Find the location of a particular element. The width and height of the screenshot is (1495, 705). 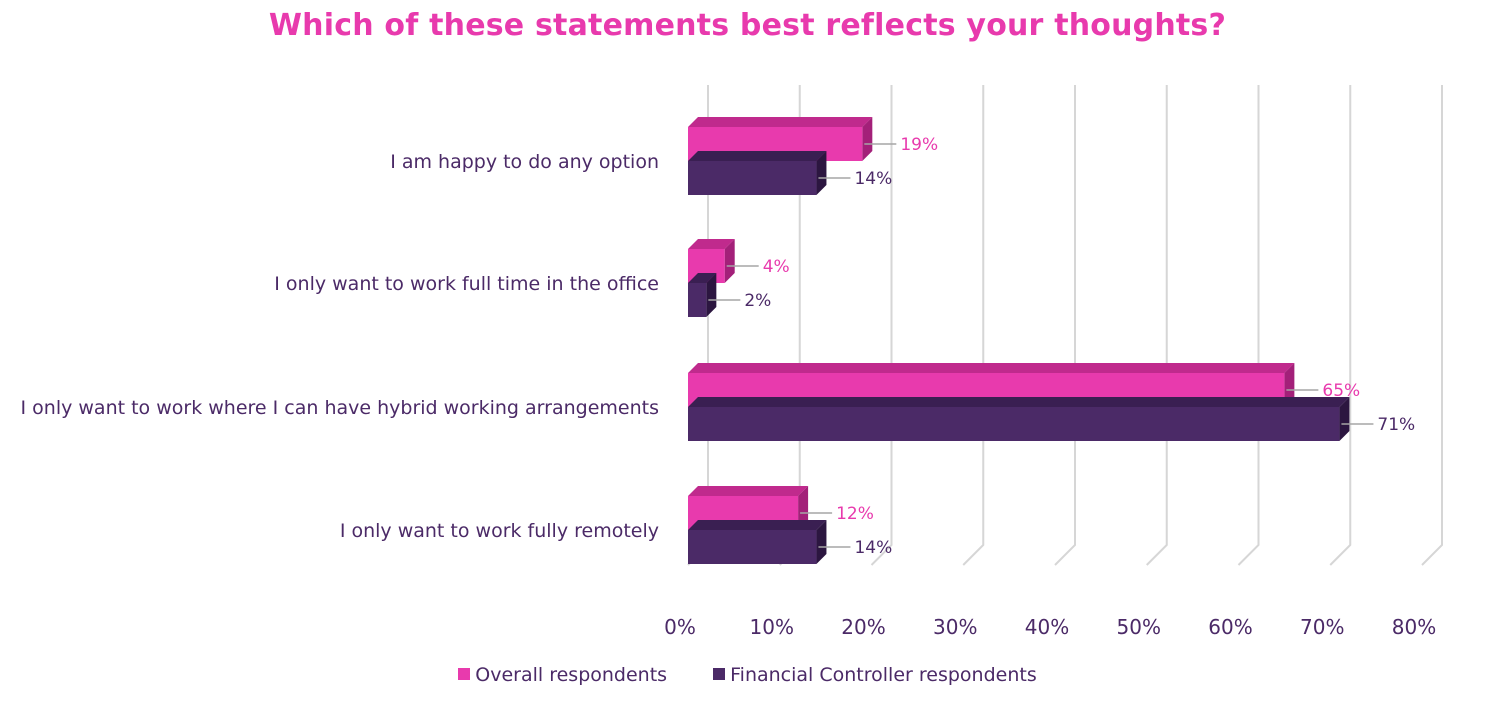

x-axis-ticks: 0% 10% 20% 30% 40% 50% 60% 70% 80% is located at coordinates (1050, 627).